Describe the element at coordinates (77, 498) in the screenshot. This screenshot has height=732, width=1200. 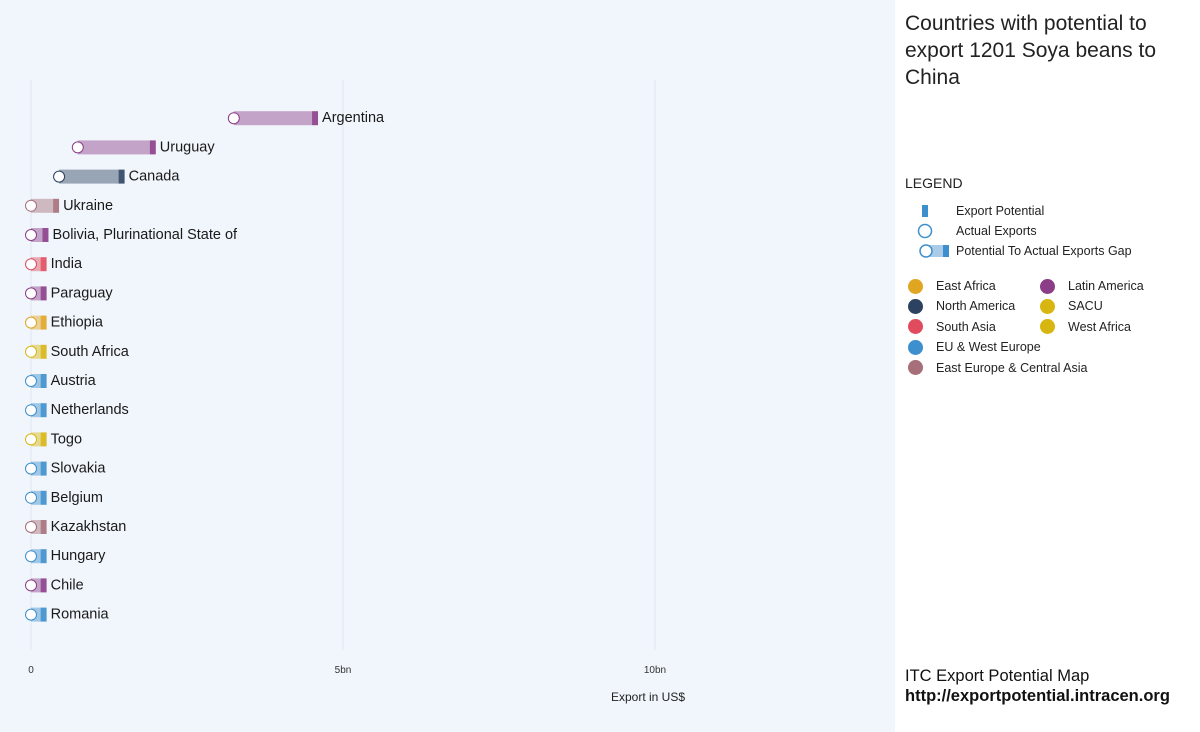
I see `country-label: Belgium` at that location.